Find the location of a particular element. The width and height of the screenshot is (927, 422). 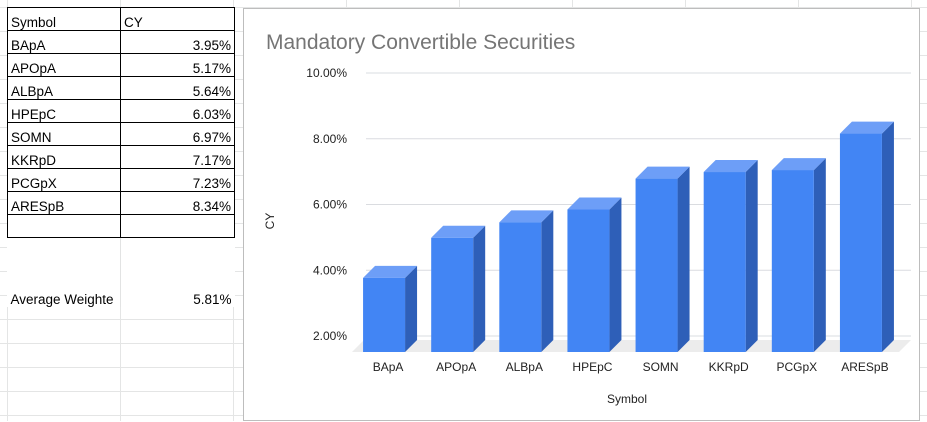

cell-symbol: APOpA is located at coordinates (64, 65).